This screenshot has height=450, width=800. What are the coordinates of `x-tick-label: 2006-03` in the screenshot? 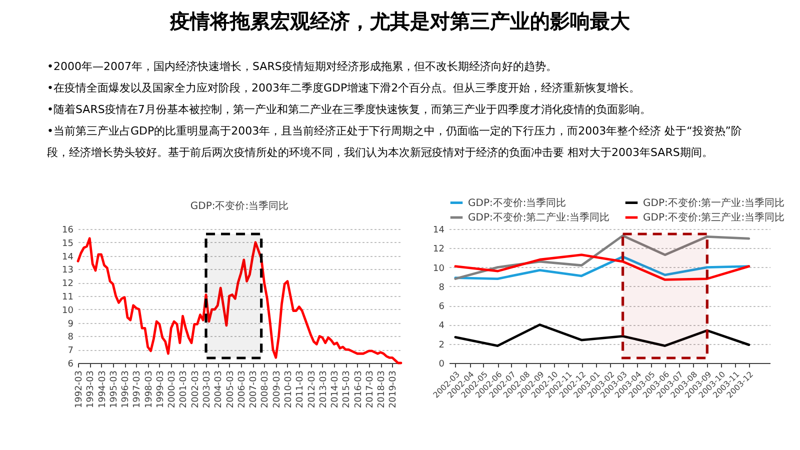 It's located at (242, 389).